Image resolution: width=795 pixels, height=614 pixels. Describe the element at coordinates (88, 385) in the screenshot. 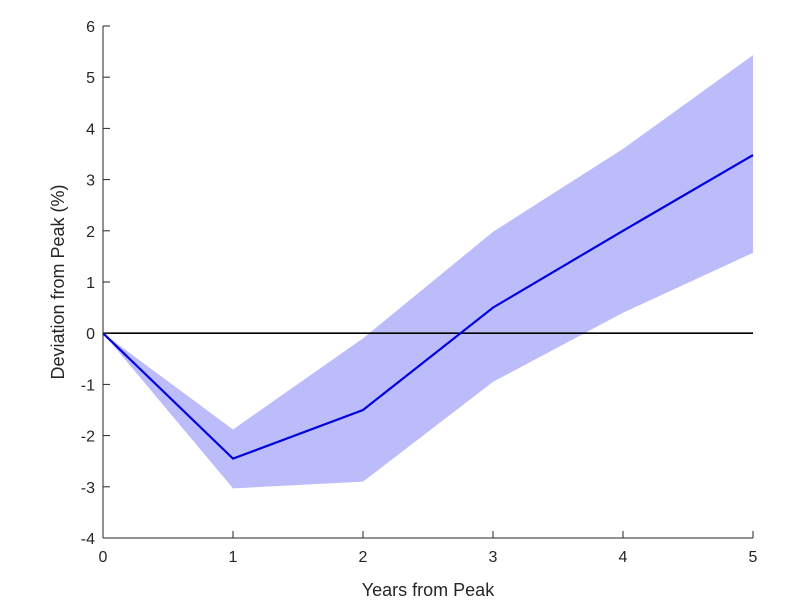

I see `y-tick-label: -1` at that location.